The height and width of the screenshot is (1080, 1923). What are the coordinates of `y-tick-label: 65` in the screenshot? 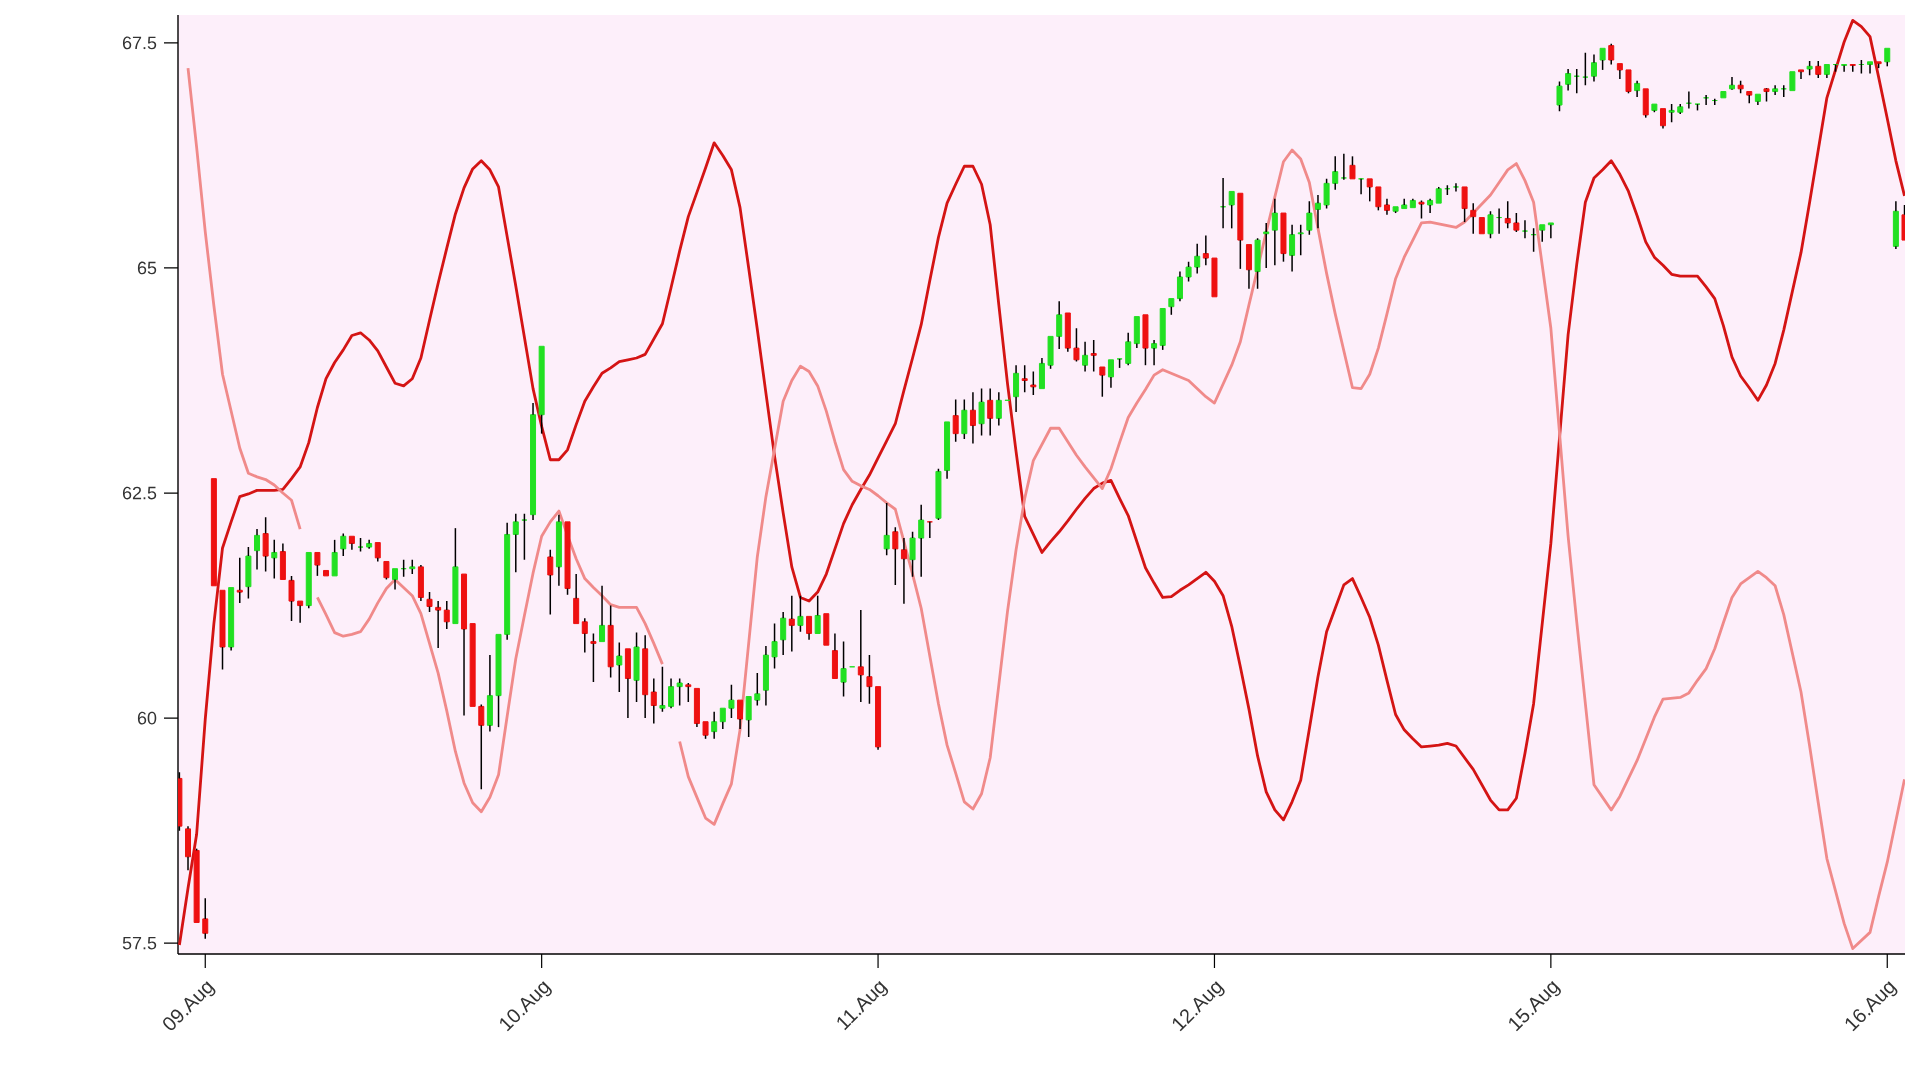 It's located at (147, 268).